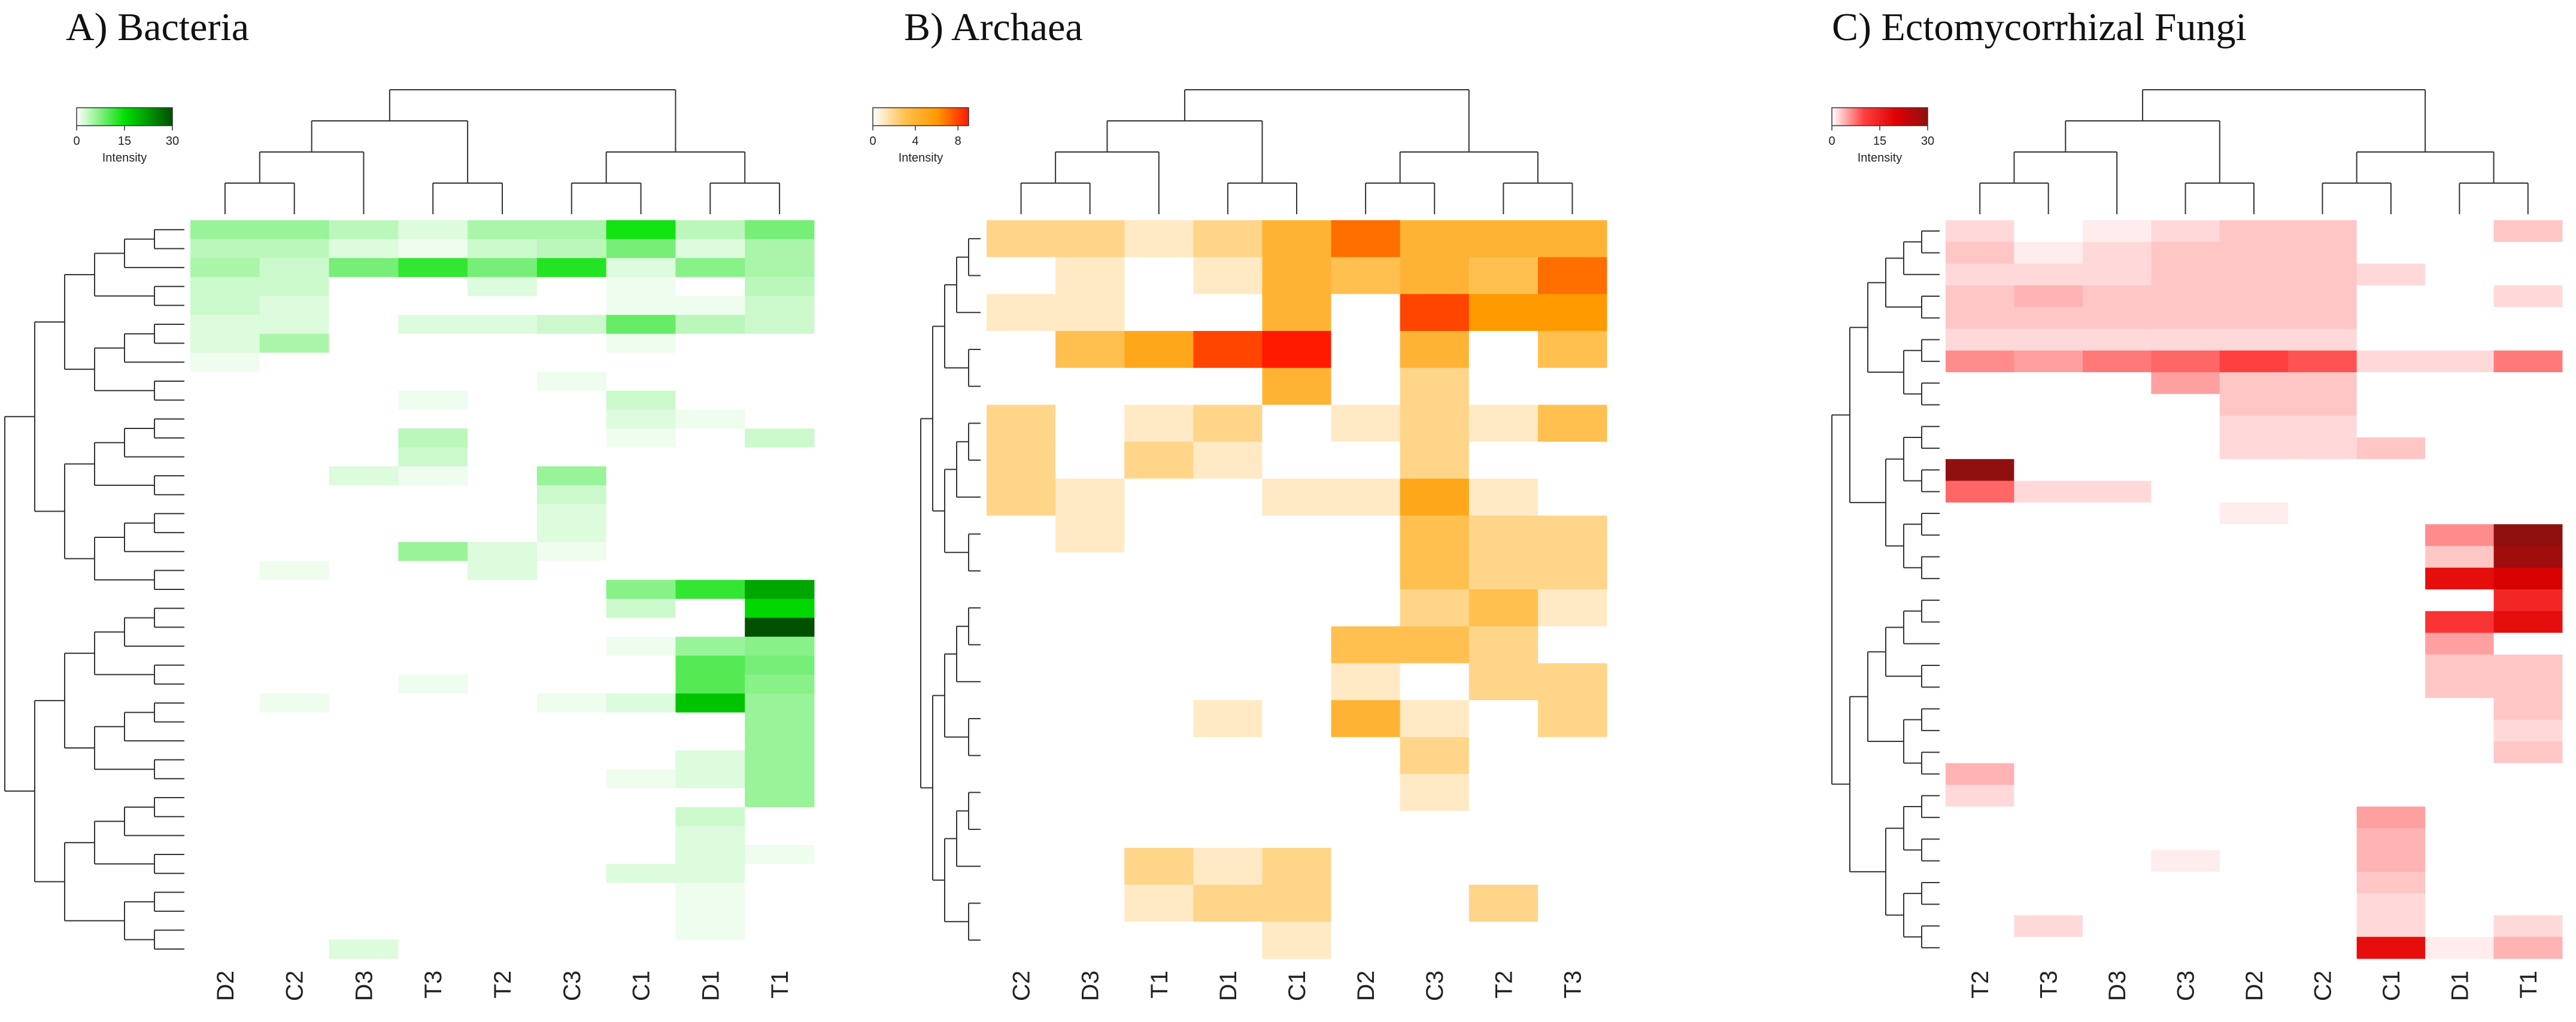 Image resolution: width=2576 pixels, height=1022 pixels. I want to click on panel-title: A) Bacteria, so click(158, 27).